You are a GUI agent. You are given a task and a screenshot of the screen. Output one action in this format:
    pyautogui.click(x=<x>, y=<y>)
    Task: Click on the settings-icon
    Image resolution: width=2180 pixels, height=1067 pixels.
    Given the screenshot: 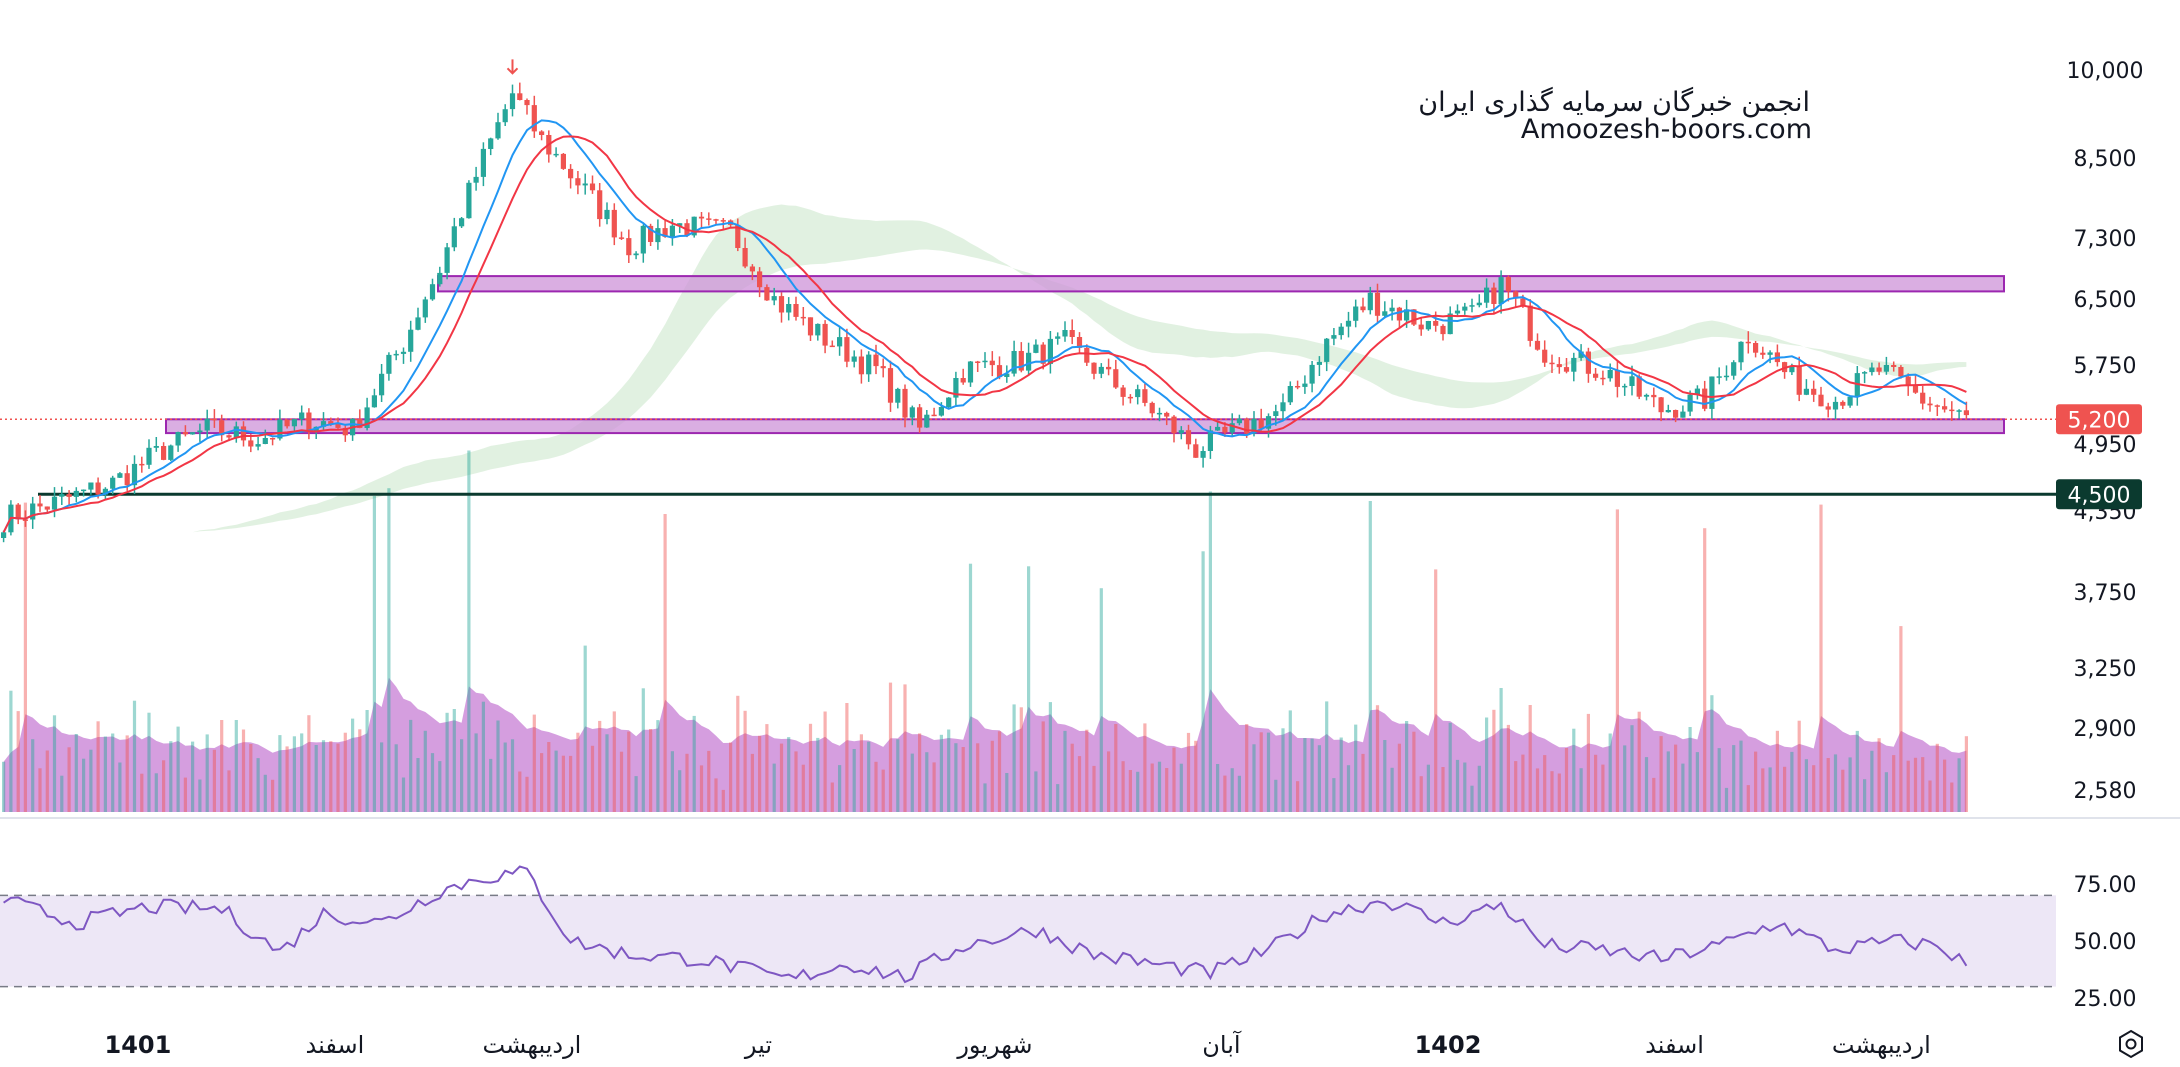 What is the action you would take?
    pyautogui.click(x=2131, y=1044)
    